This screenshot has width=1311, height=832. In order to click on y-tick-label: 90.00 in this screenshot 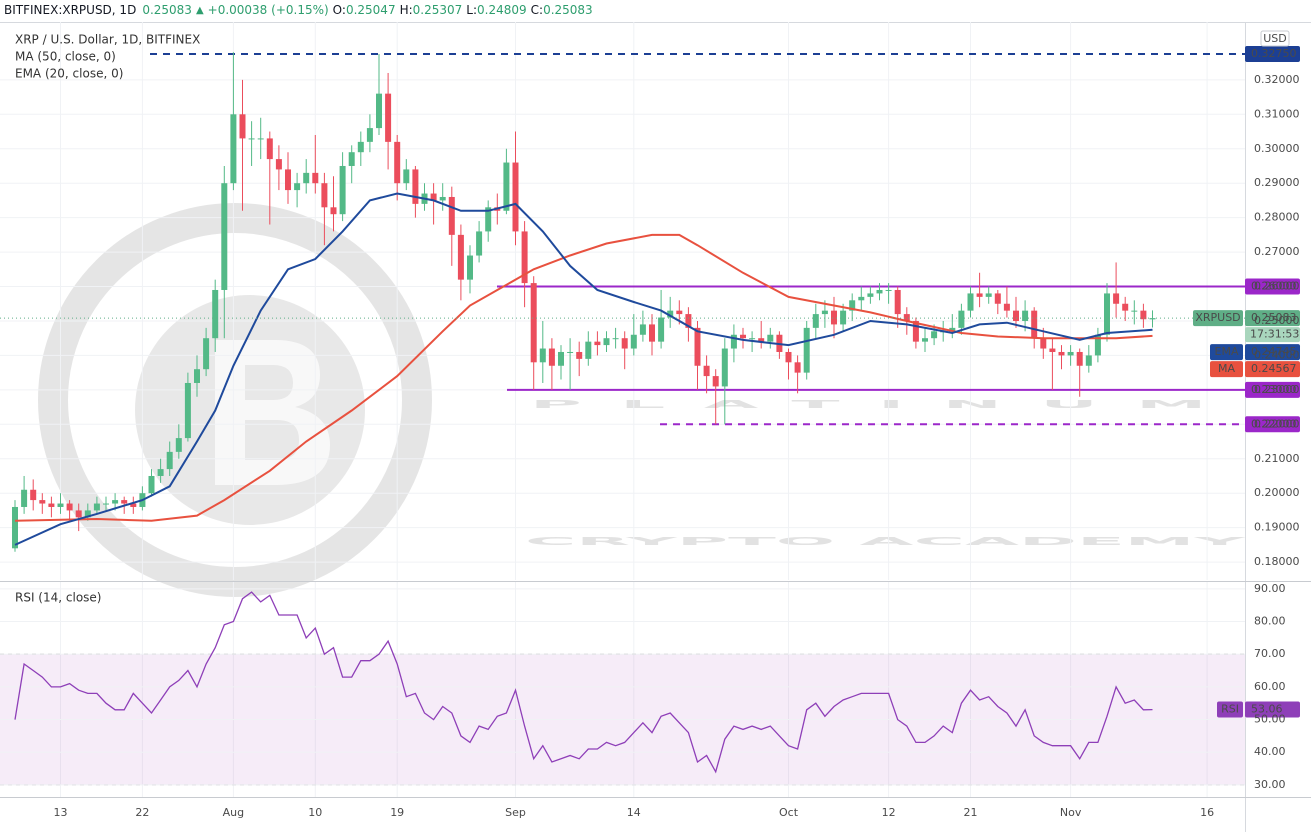, I will do `click(1270, 588)`.